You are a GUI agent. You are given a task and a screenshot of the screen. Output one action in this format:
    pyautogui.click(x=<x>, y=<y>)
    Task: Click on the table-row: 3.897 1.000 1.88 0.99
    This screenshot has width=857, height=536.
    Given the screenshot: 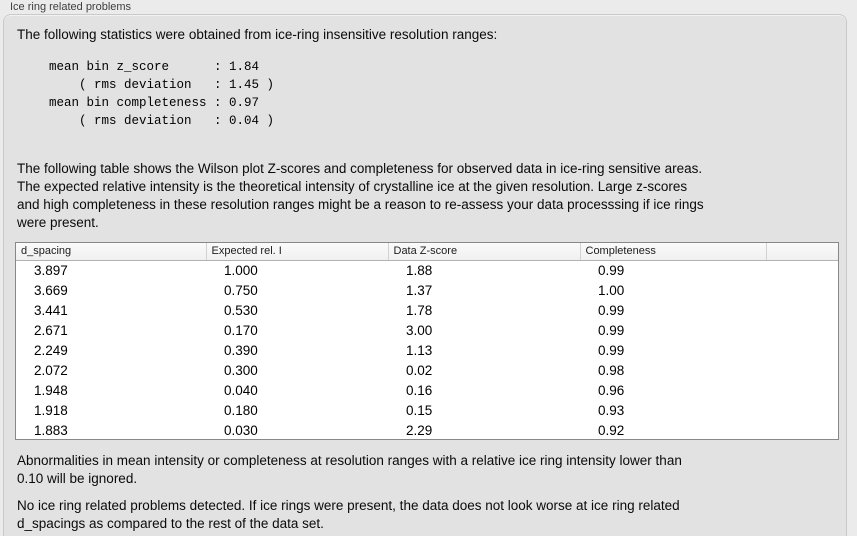 What is the action you would take?
    pyautogui.click(x=427, y=270)
    